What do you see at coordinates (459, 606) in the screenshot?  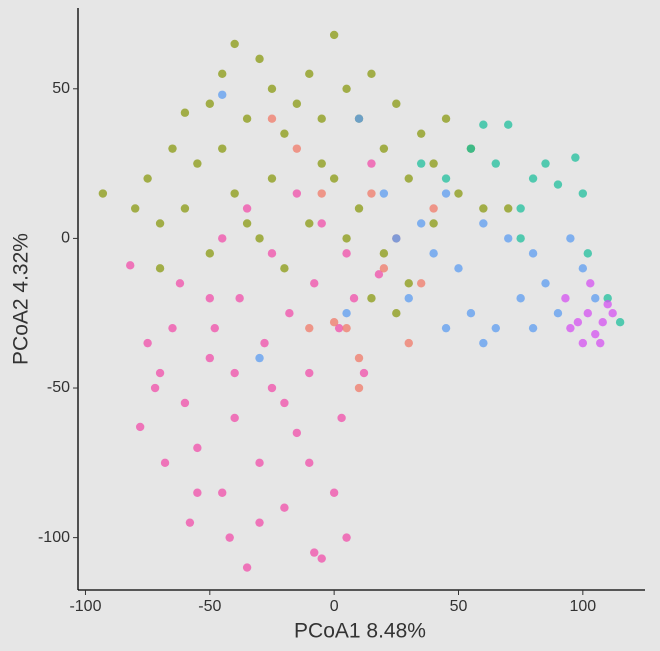 I see `x-tick-label: 50` at bounding box center [459, 606].